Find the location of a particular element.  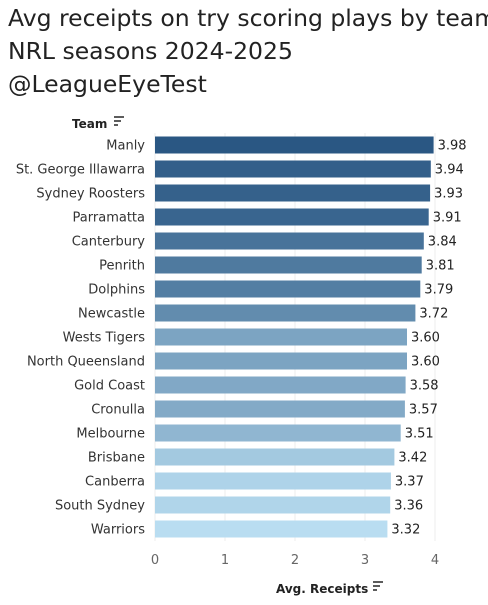

x-tick-label: 1 is located at coordinates (225, 560).